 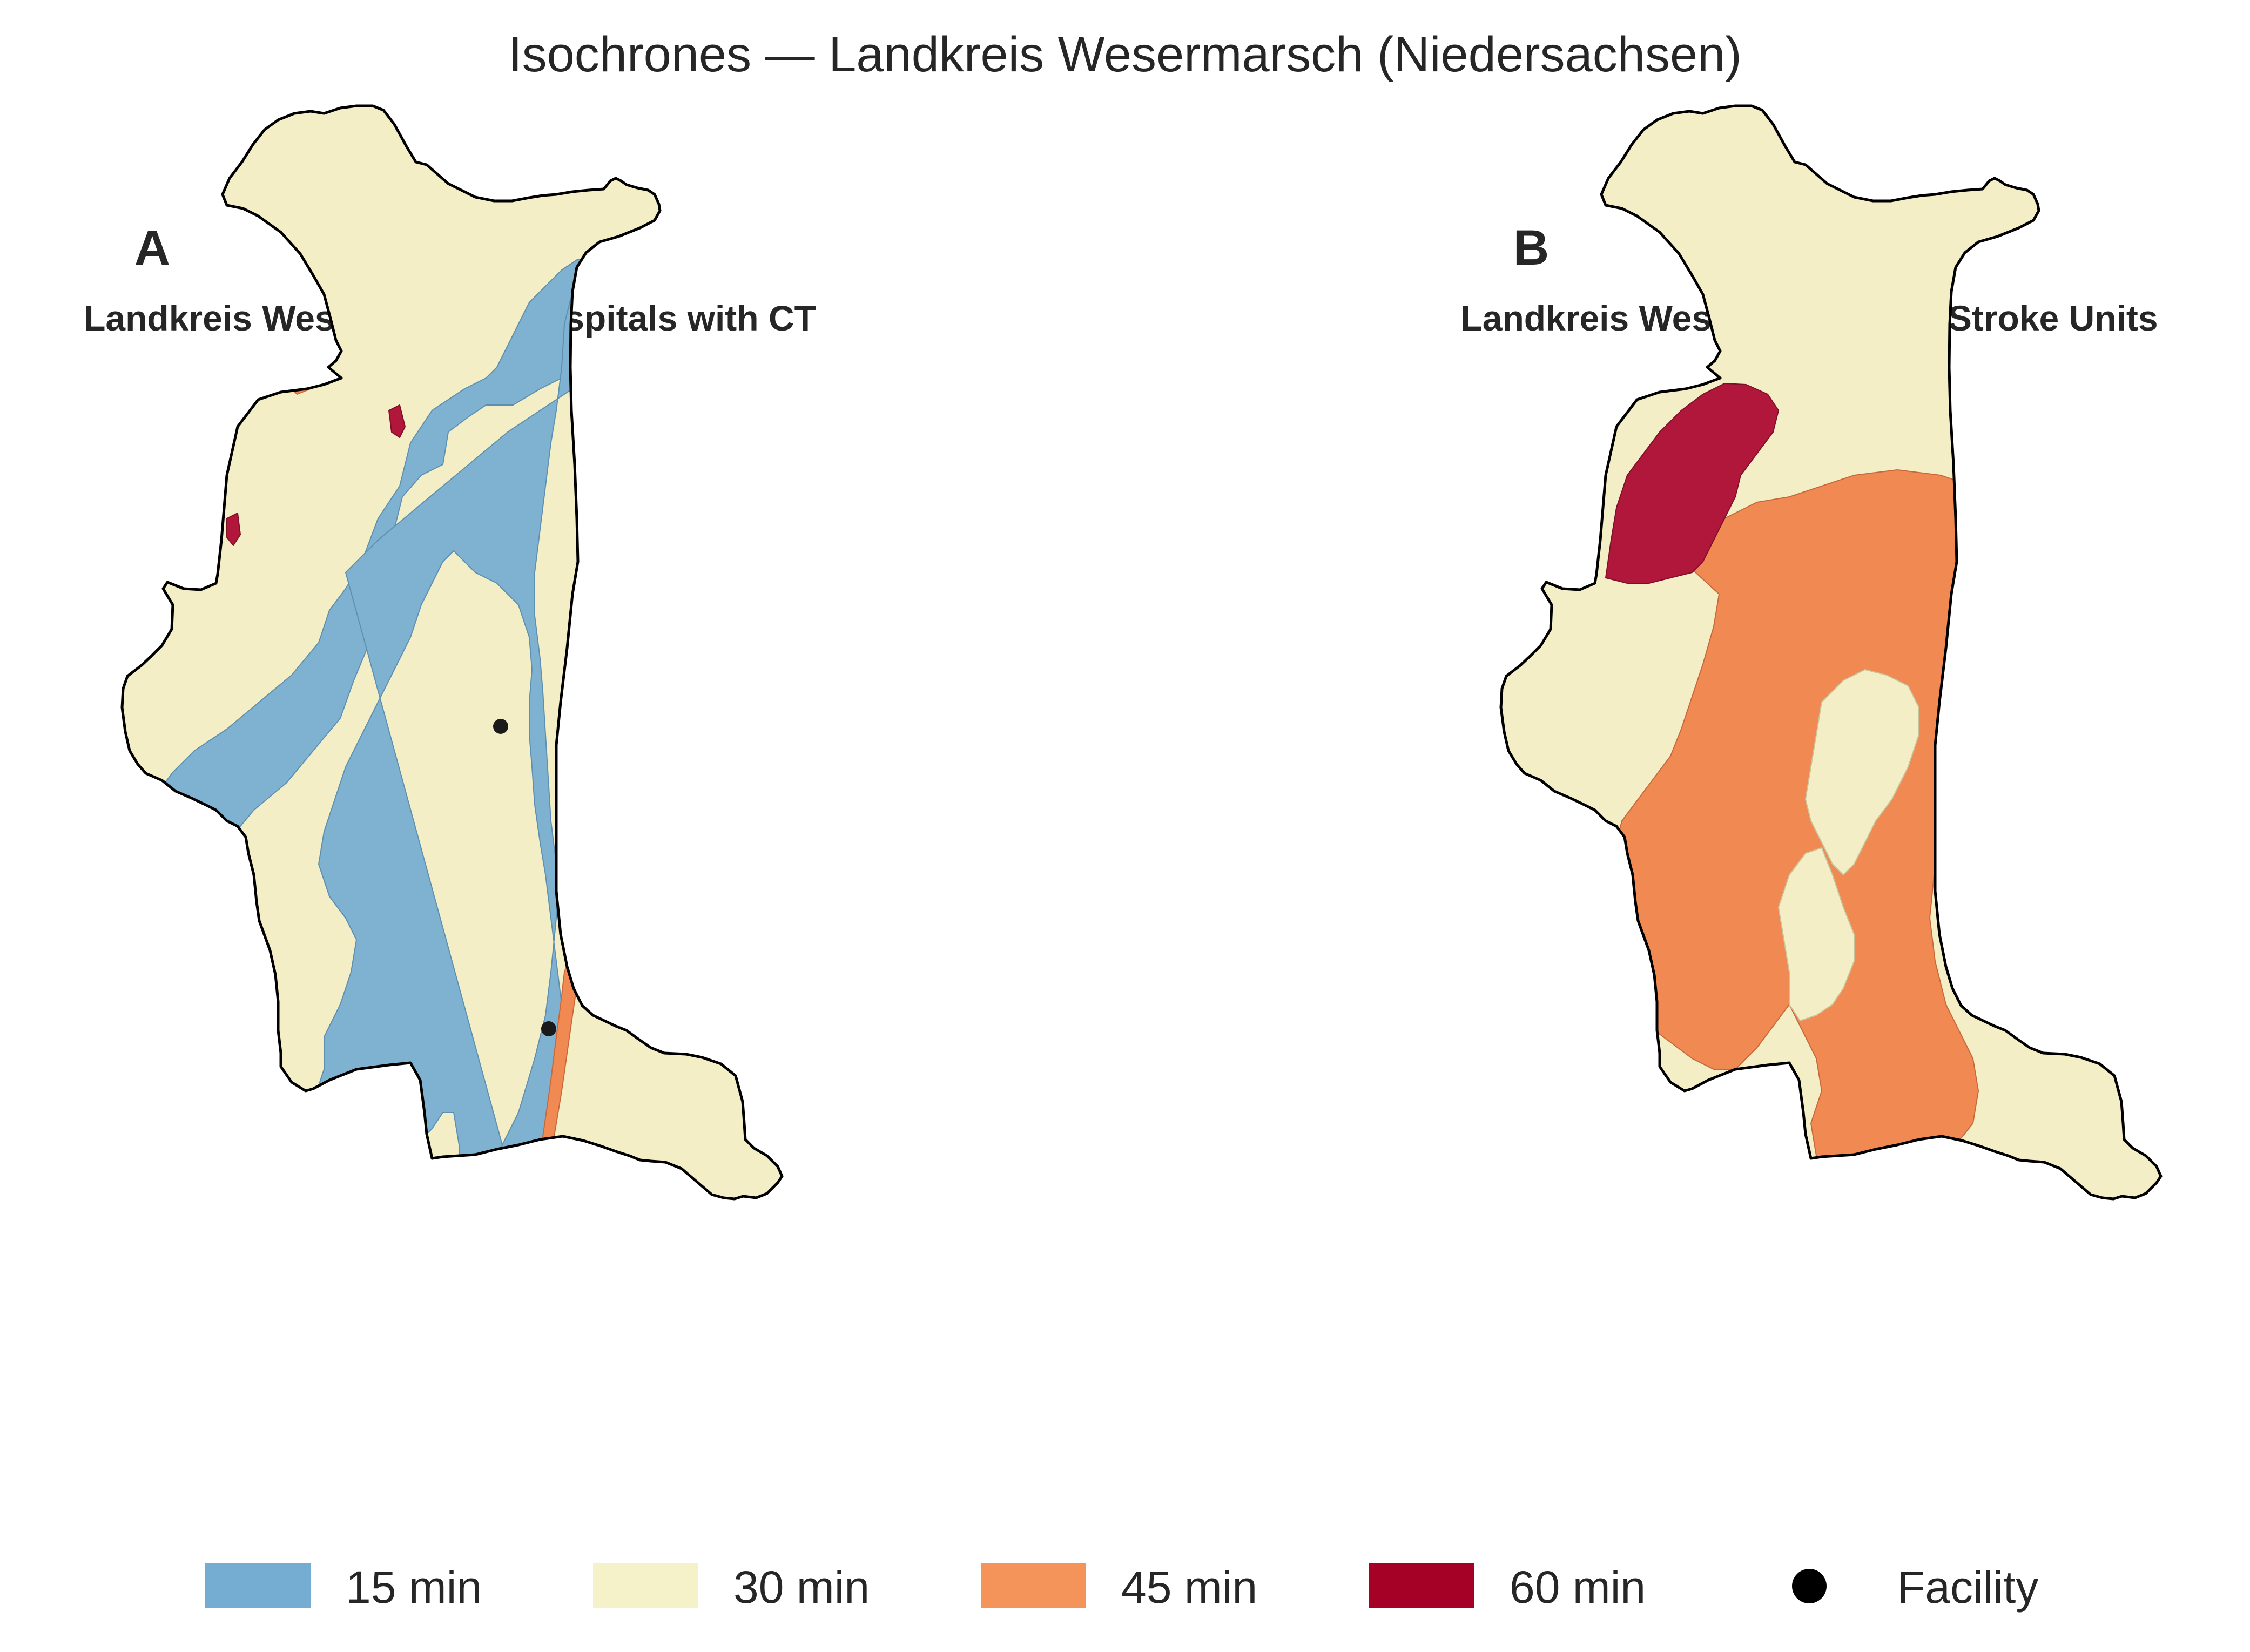 I want to click on panel-b-isochrone-15min-southwest, so click(x=1698, y=1365).